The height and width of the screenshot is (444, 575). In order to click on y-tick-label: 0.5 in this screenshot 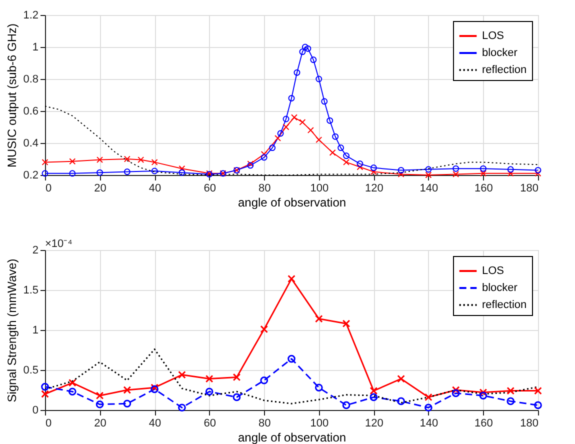, I will do `click(30, 370)`.